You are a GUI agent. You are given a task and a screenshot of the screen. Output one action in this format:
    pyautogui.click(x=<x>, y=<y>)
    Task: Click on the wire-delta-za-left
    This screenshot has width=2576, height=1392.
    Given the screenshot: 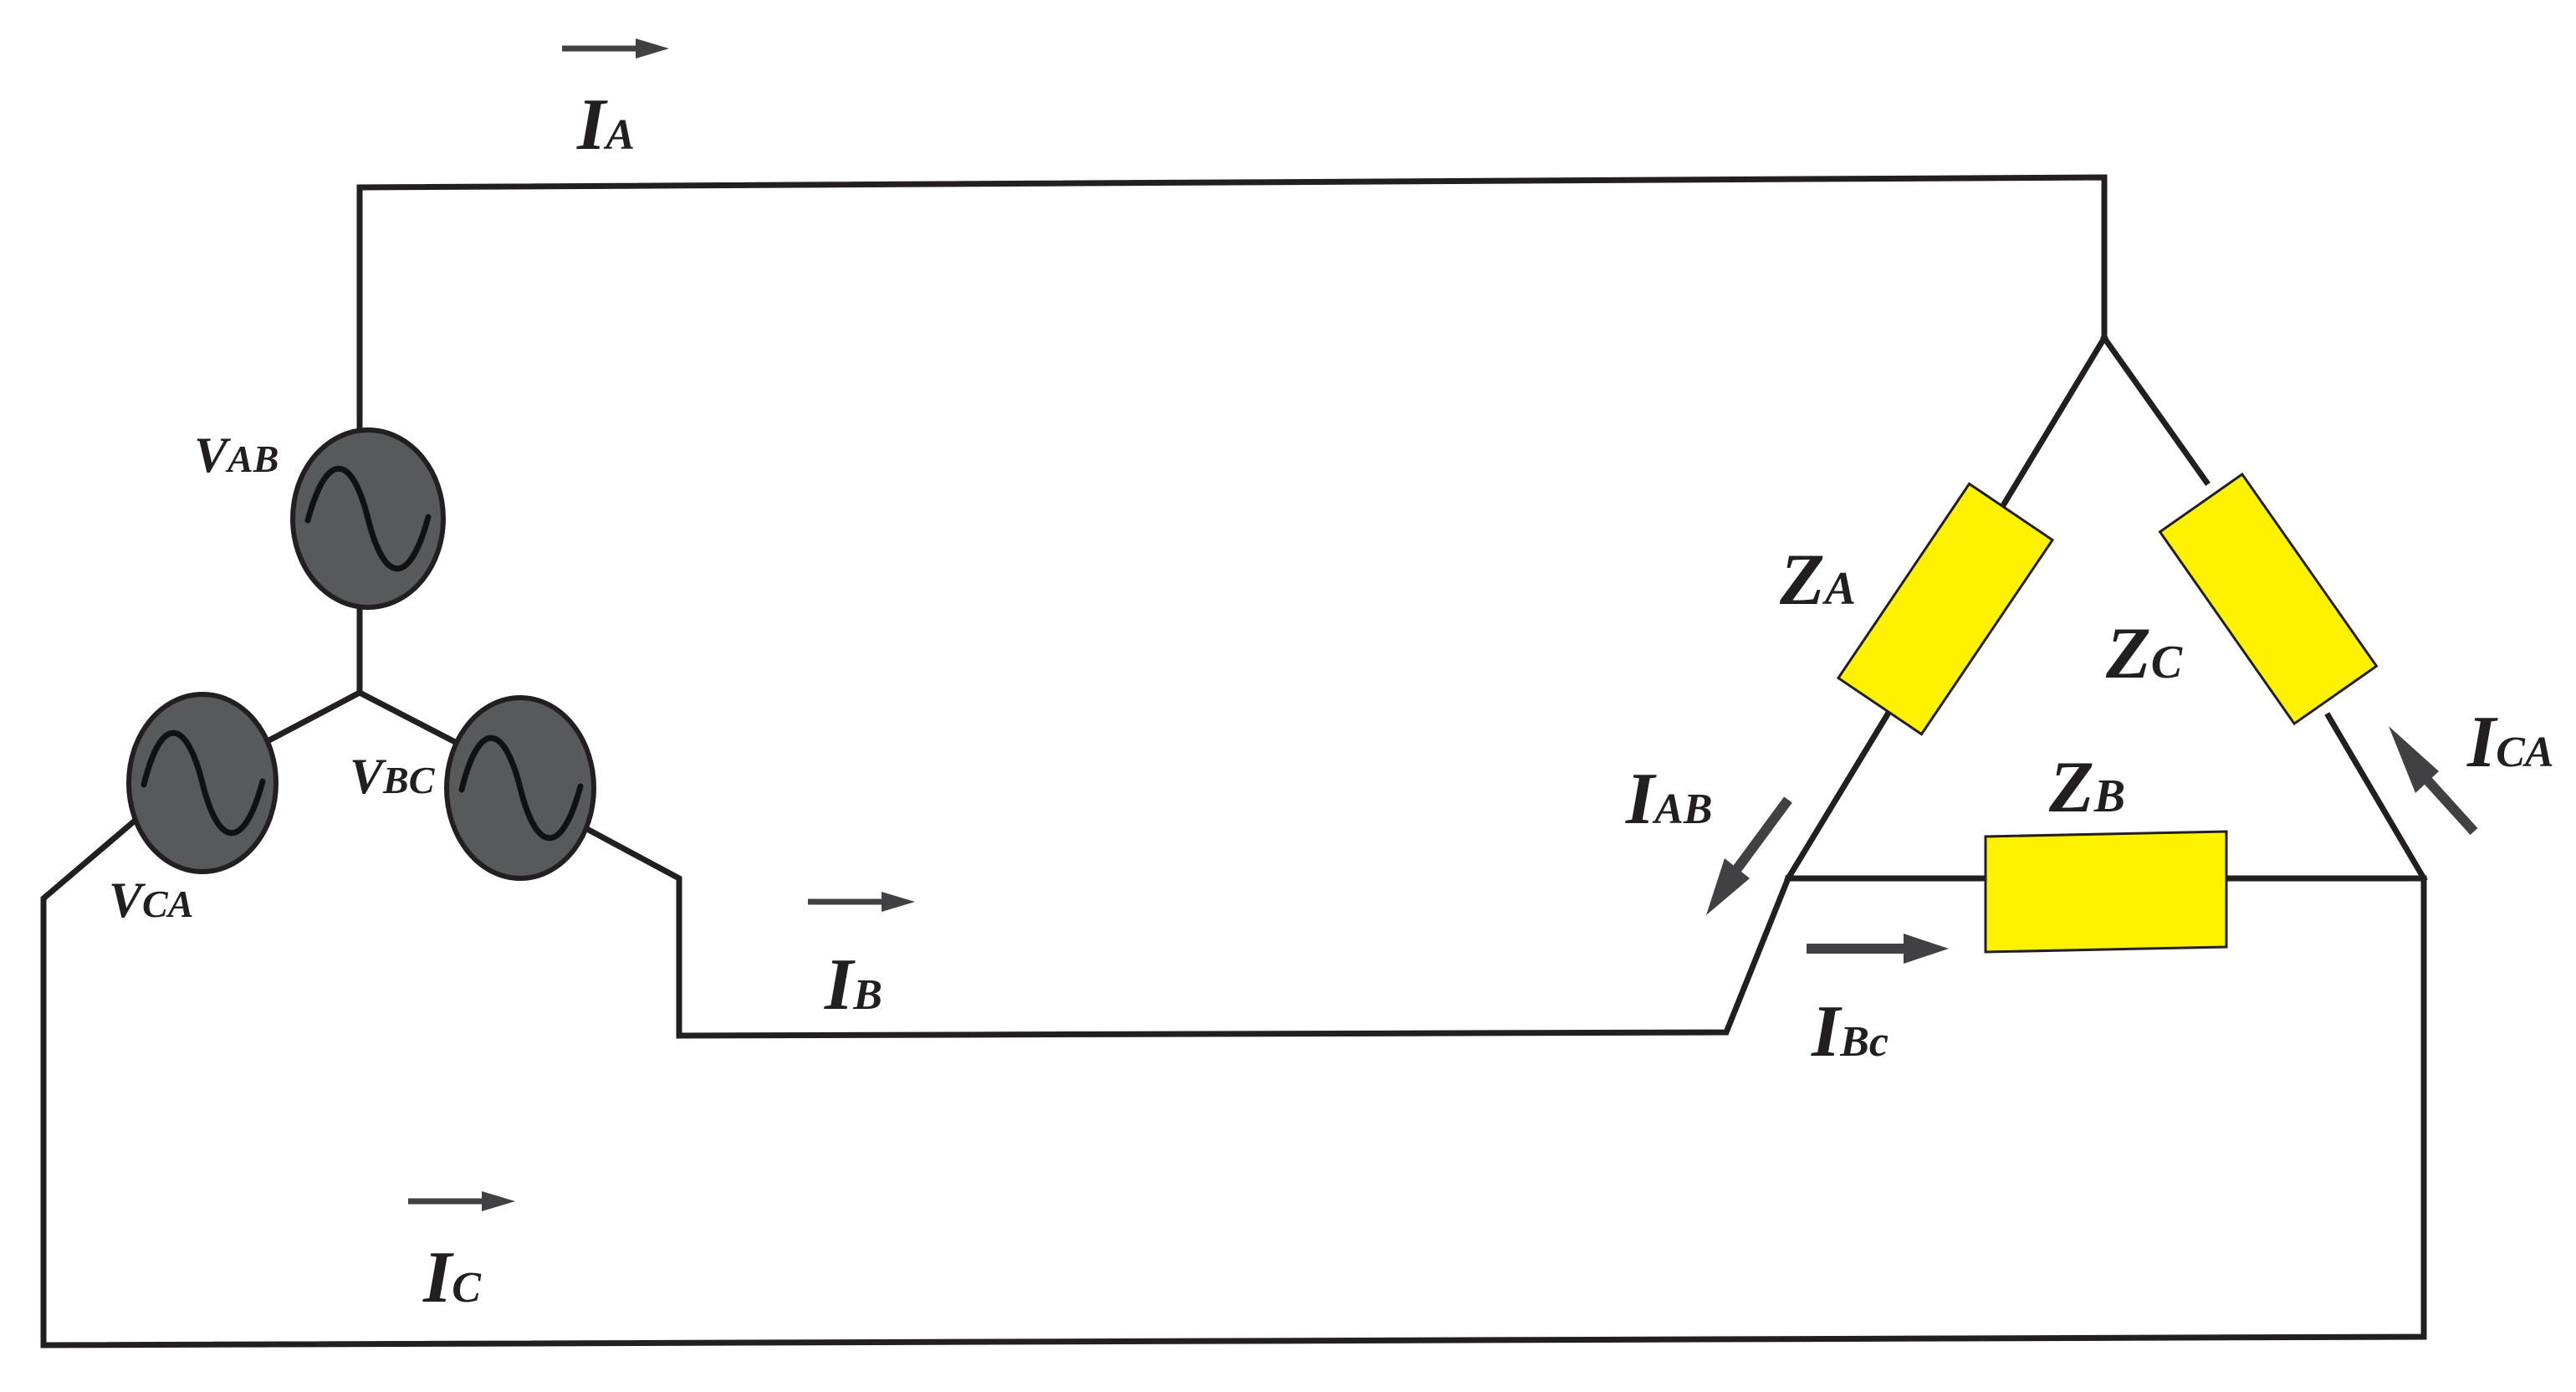 What is the action you would take?
    pyautogui.click(x=1838, y=796)
    